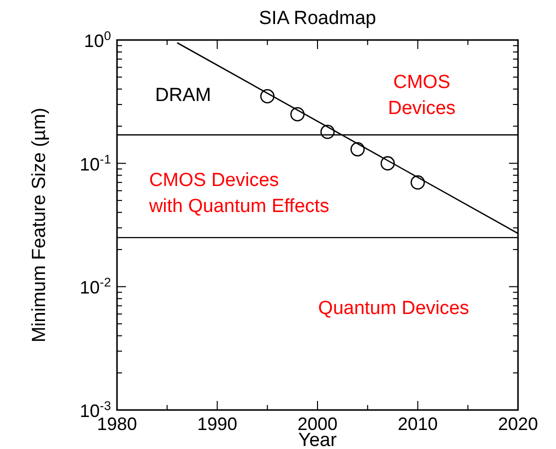 The image size is (556, 449). What do you see at coordinates (95, 163) in the screenshot?
I see `y-tick-label: 10$^{-1}$` at bounding box center [95, 163].